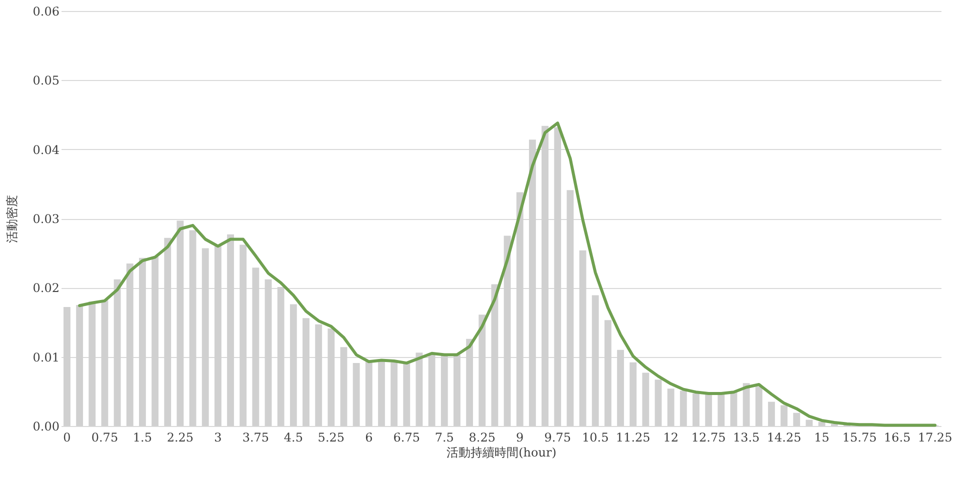 This screenshot has width=977, height=479. What do you see at coordinates (595, 437) in the screenshot?
I see `x-tick-label: 10.5` at bounding box center [595, 437].